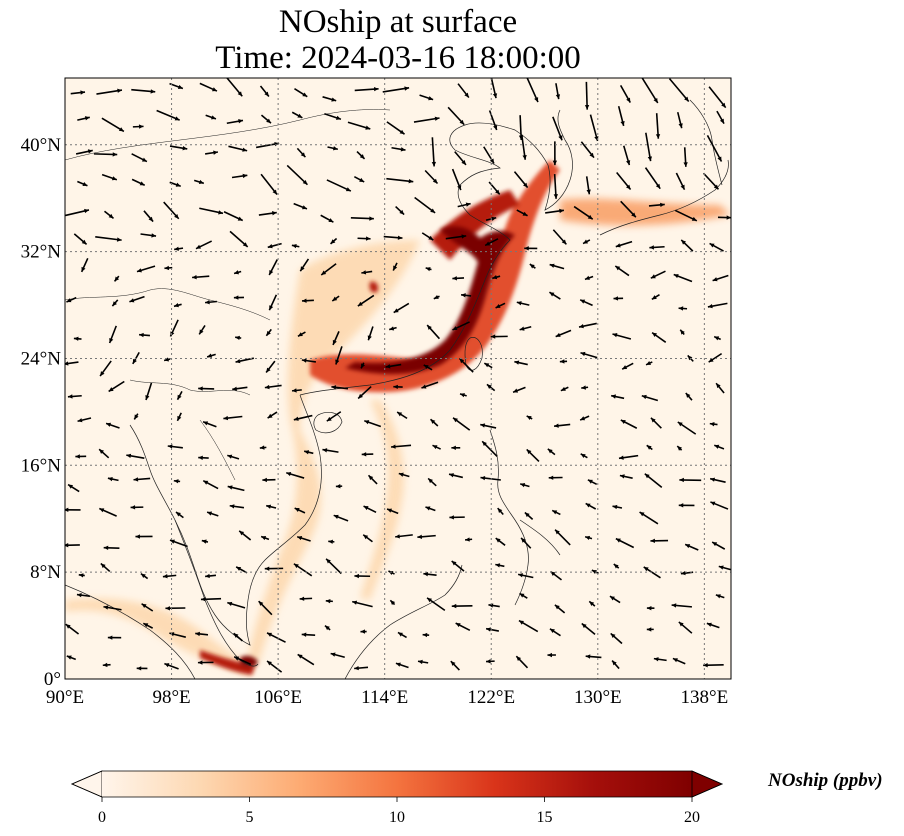  I want to click on philippines-coast, so click(525, 517).